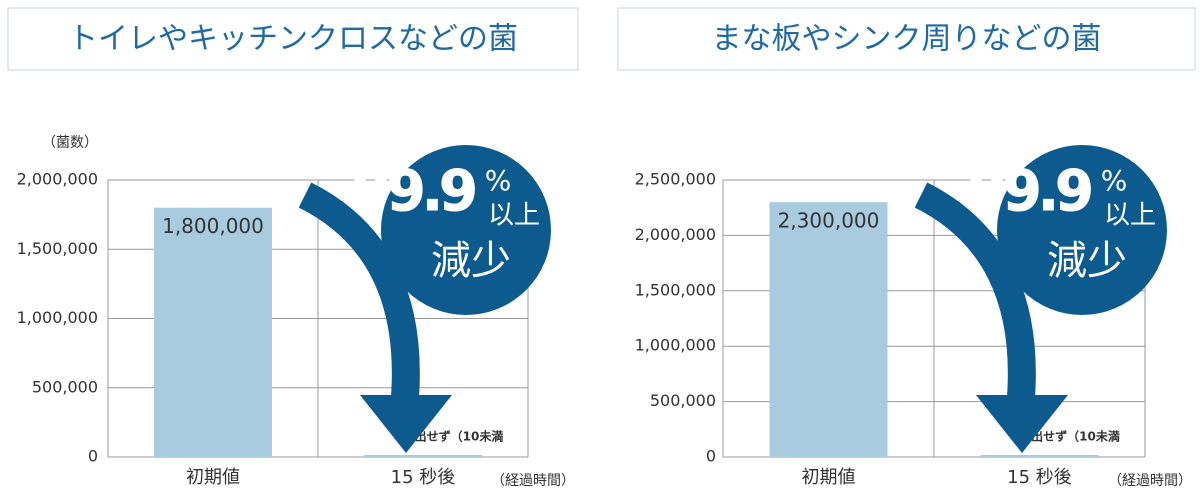  Describe the element at coordinates (675, 179) in the screenshot. I see `y-tick-label: 2,500,000` at that location.